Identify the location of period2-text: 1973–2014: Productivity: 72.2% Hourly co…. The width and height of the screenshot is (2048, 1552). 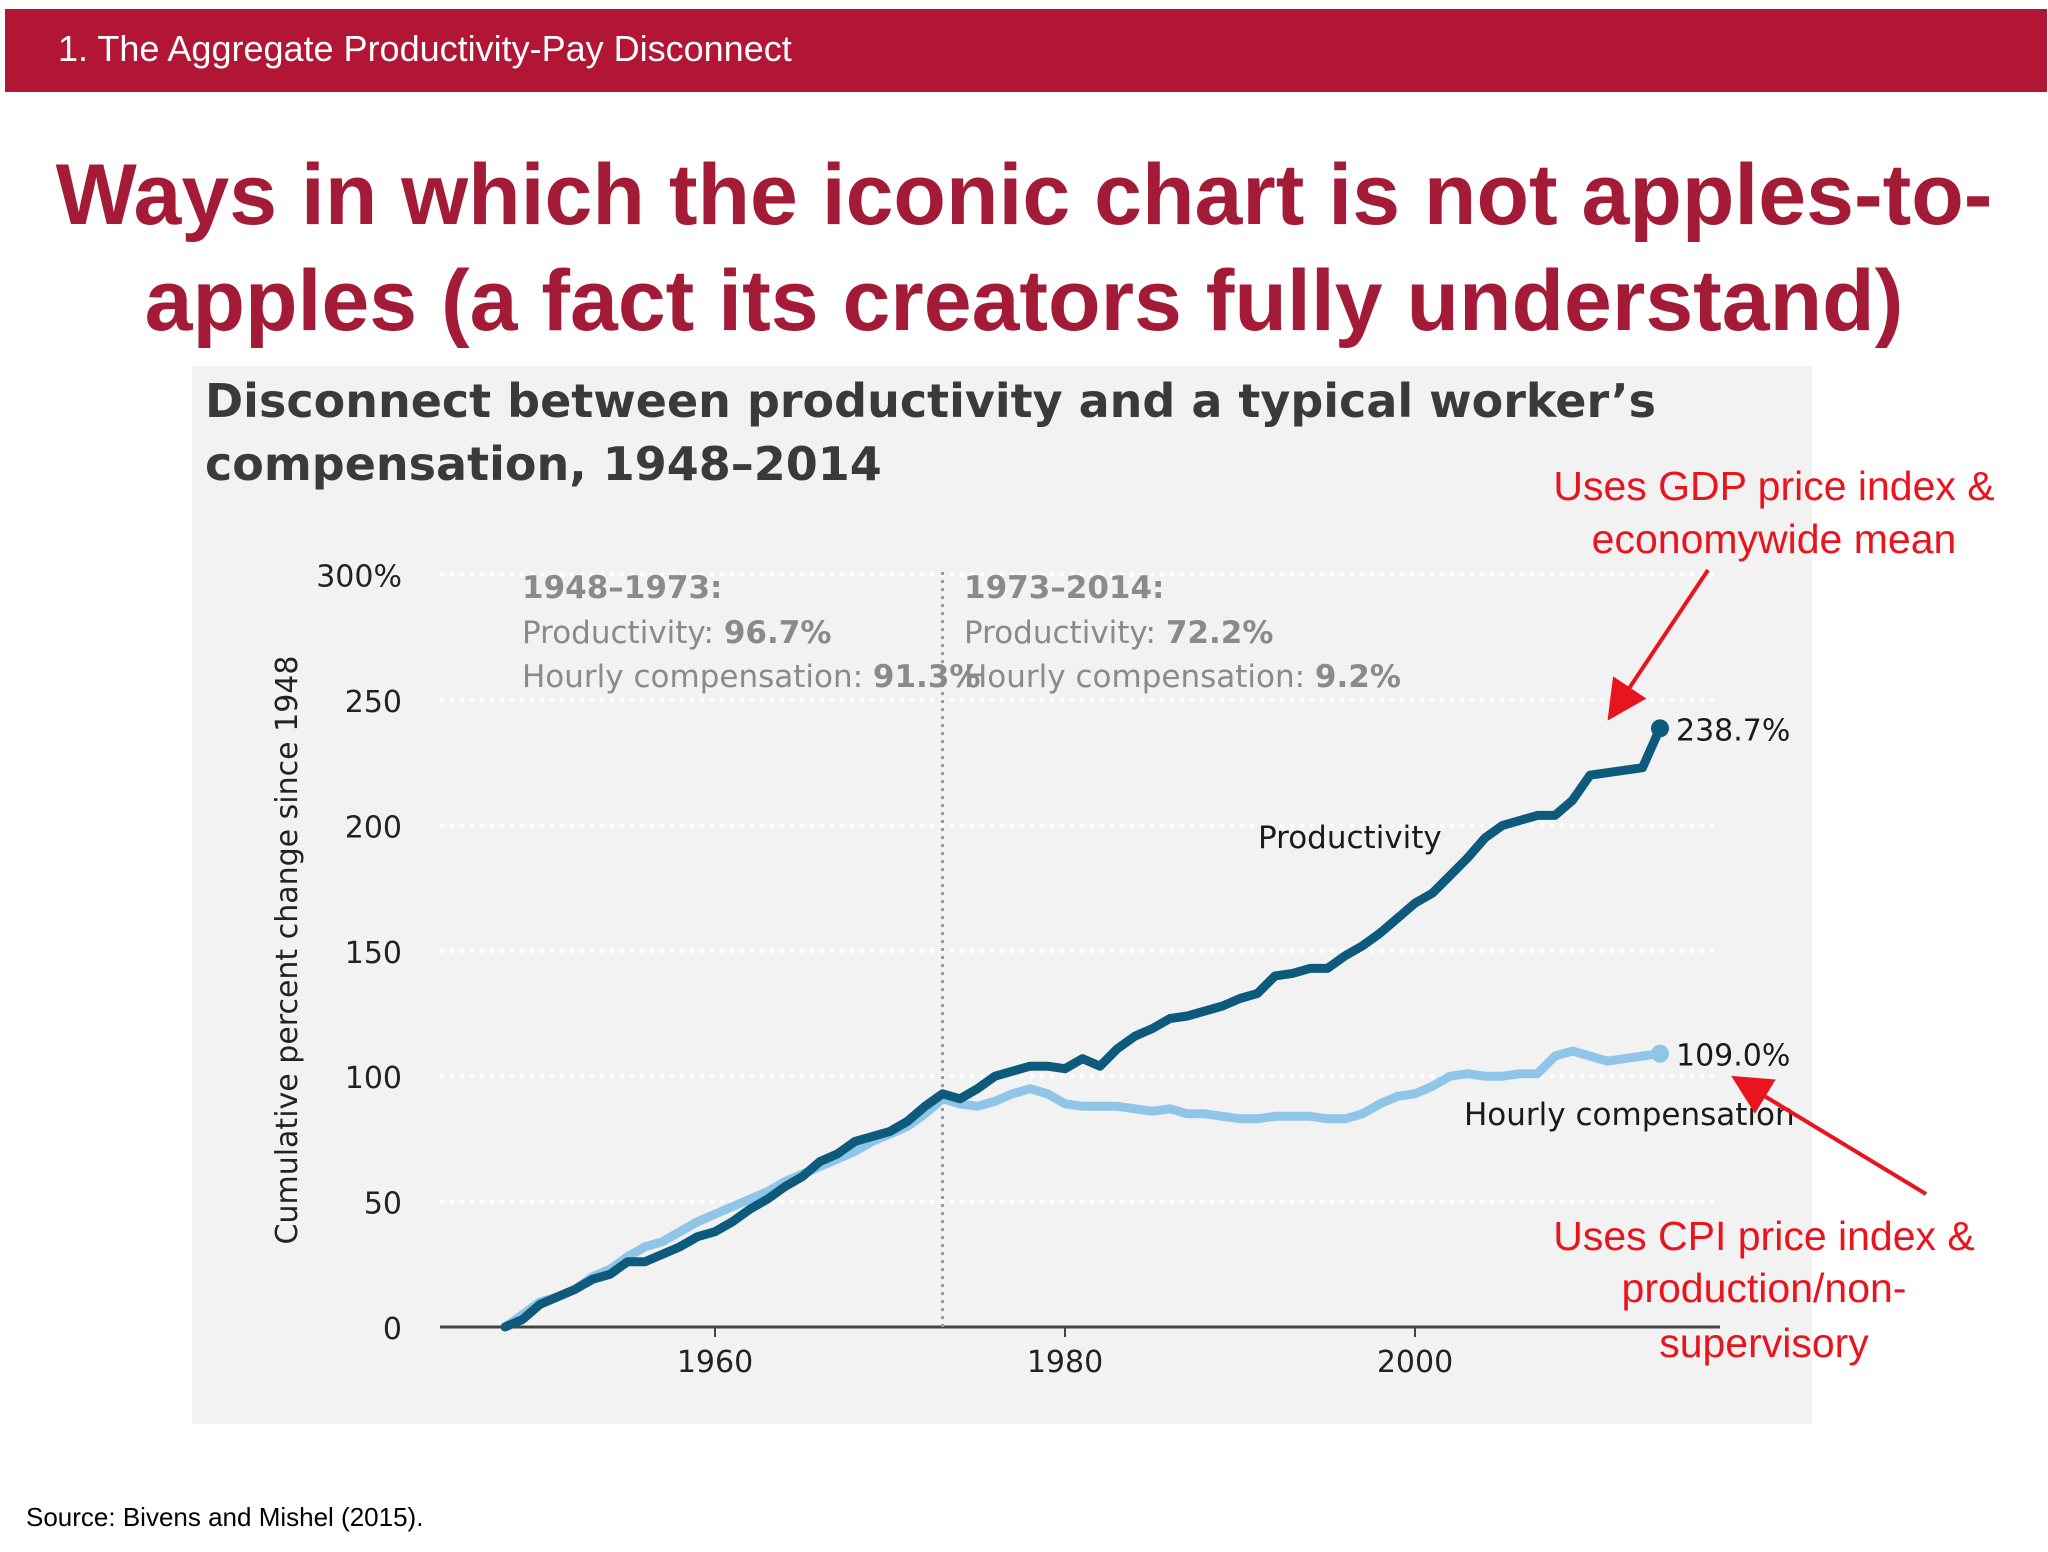
(1182, 632).